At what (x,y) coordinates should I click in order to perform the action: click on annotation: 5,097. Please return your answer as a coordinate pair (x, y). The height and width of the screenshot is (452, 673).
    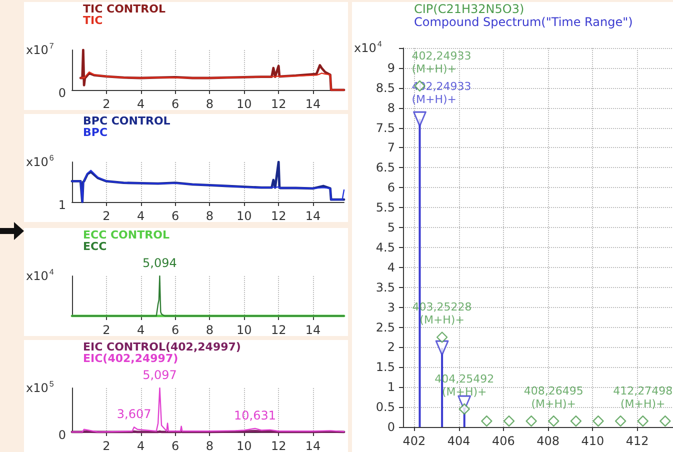
    Looking at the image, I should click on (159, 375).